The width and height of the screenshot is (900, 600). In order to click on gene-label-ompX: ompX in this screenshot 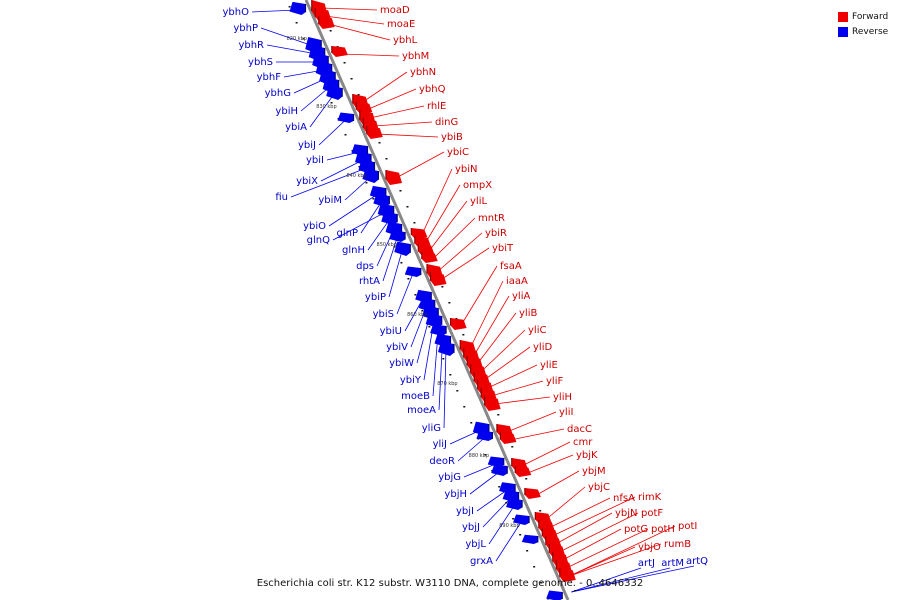, I will do `click(477, 185)`.